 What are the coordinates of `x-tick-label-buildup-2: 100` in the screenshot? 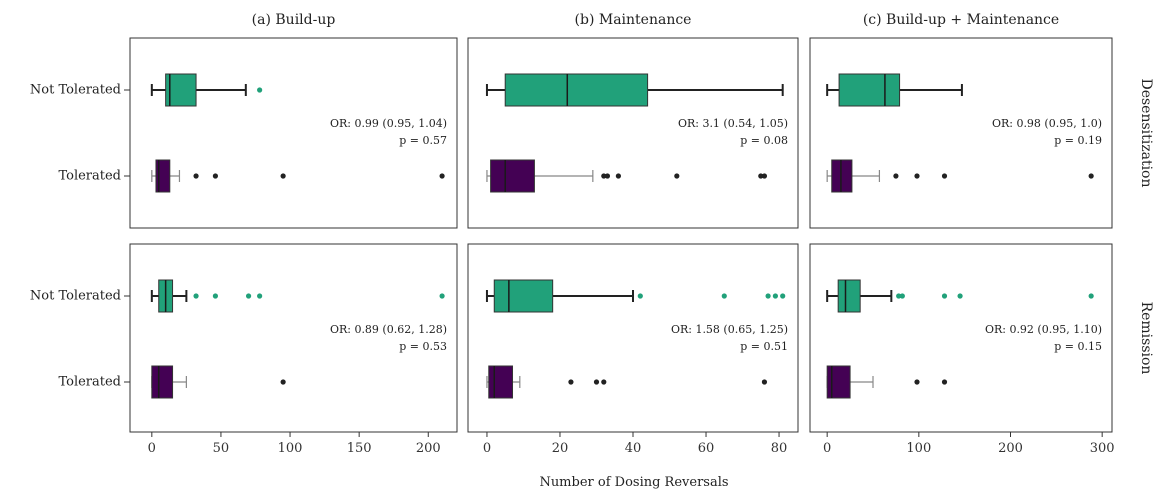 It's located at (290, 448).